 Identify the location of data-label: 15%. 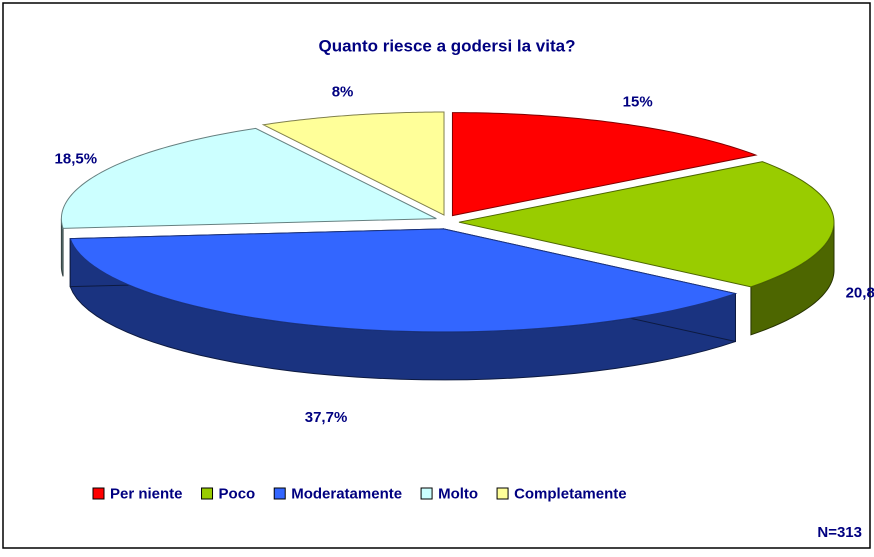
(638, 102).